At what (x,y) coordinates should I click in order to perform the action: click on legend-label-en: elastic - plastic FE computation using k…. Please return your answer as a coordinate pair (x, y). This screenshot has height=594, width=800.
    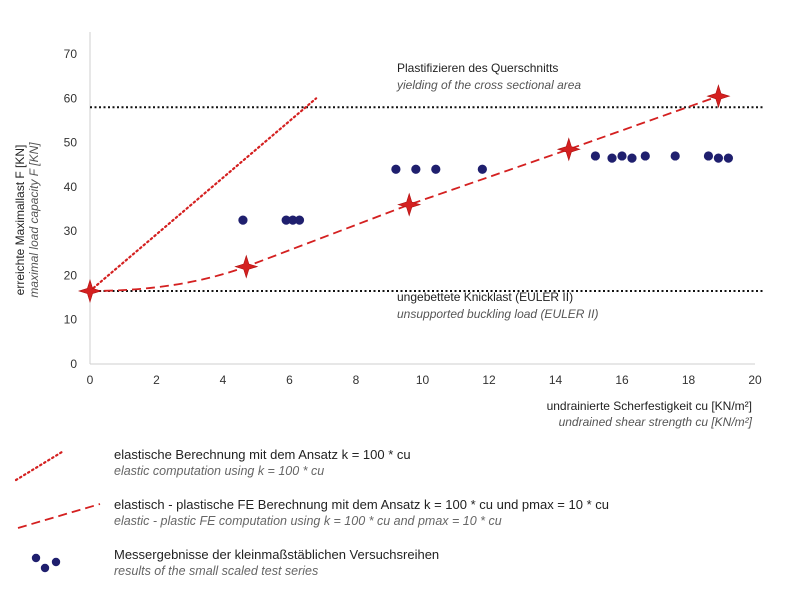
    Looking at the image, I should click on (308, 521).